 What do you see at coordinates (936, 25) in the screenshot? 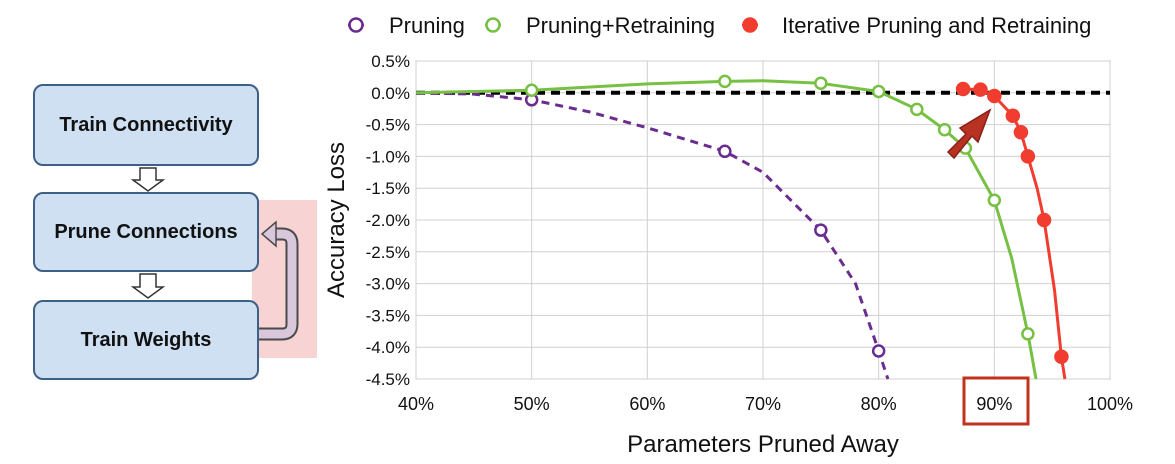
I see `legend-label: Iterative Pruning and Retraining` at bounding box center [936, 25].